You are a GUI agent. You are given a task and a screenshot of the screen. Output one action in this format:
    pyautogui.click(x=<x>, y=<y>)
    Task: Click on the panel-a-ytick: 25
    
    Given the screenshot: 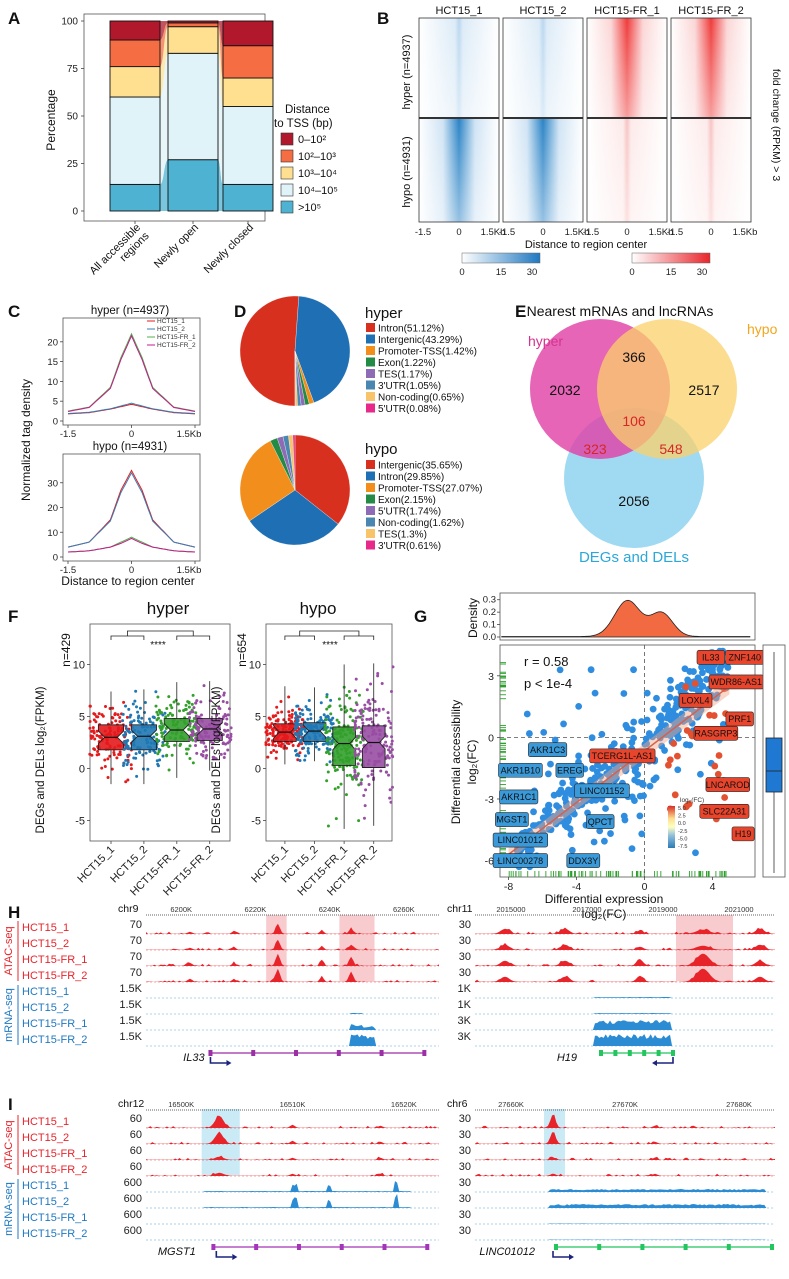 What is the action you would take?
    pyautogui.click(x=73, y=164)
    